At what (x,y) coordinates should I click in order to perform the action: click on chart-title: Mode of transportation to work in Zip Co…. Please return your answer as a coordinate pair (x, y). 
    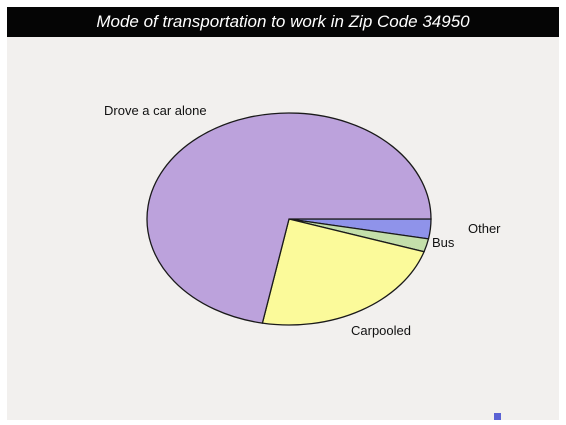
    Looking at the image, I should click on (283, 22).